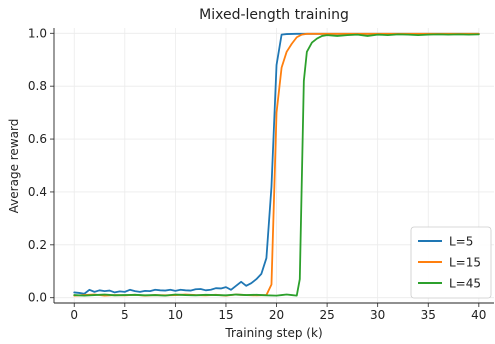 The width and height of the screenshot is (495, 344). I want to click on legend: L=5 L=15 L=45, so click(451, 262).